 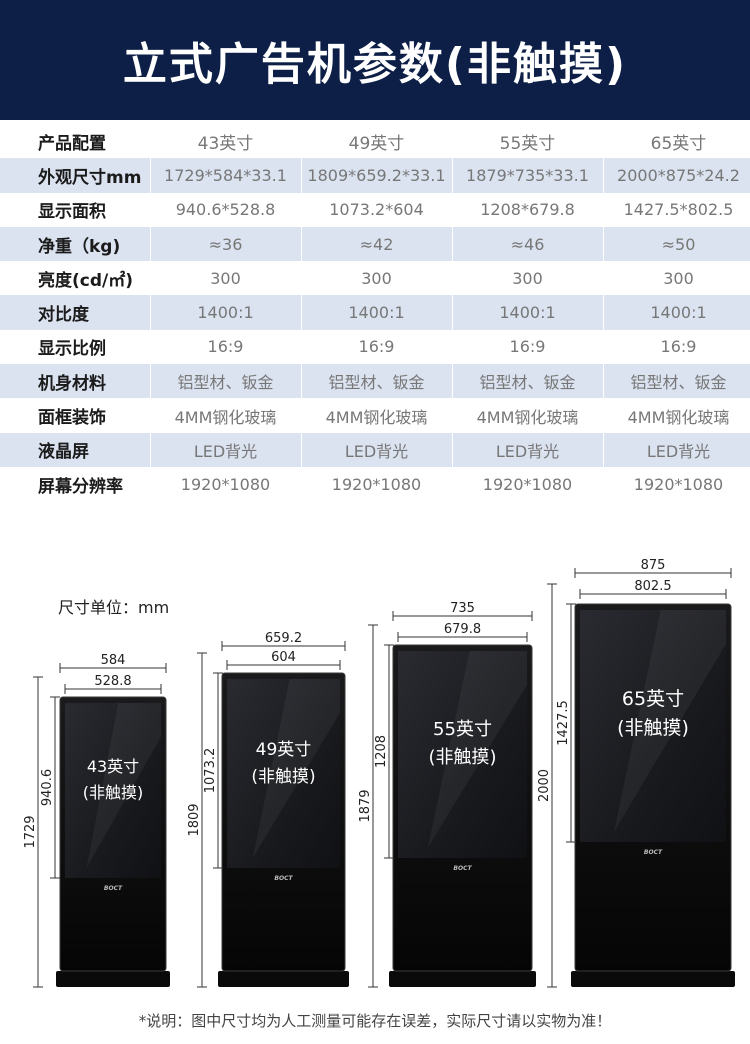 I want to click on table-row: 净重（kg) ≈36 ≈42 ≈46 ≈50, so click(x=375, y=244).